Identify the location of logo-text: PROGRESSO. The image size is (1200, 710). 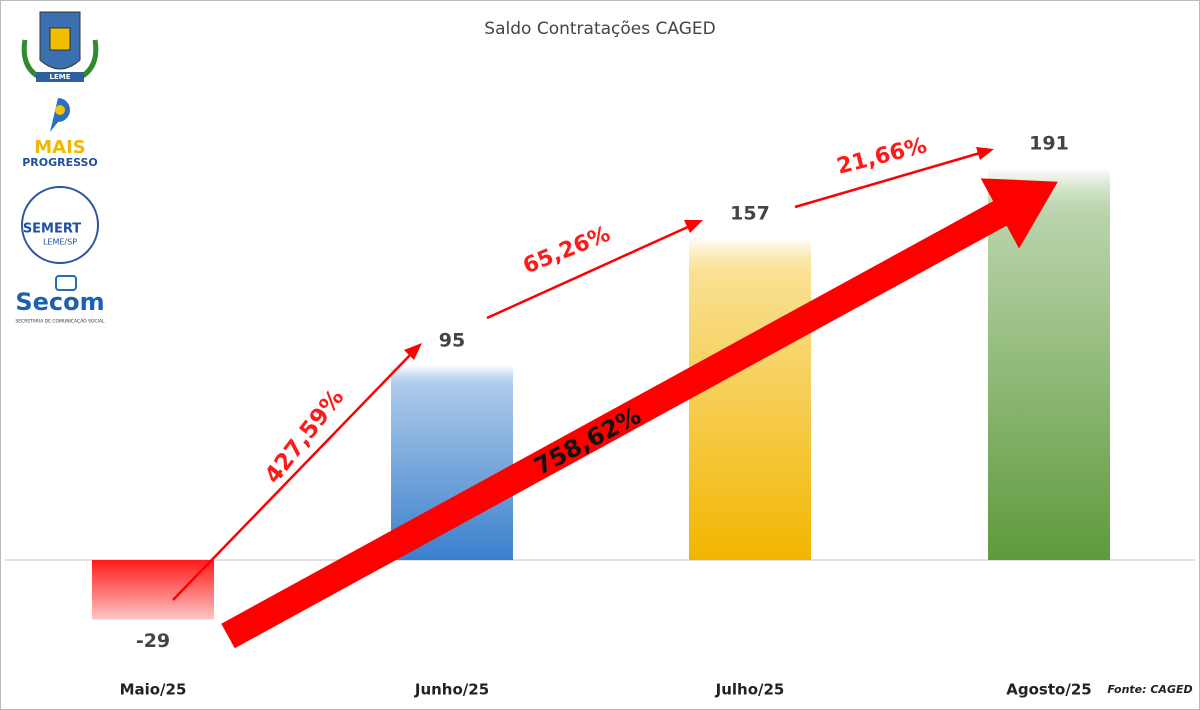
(60, 162).